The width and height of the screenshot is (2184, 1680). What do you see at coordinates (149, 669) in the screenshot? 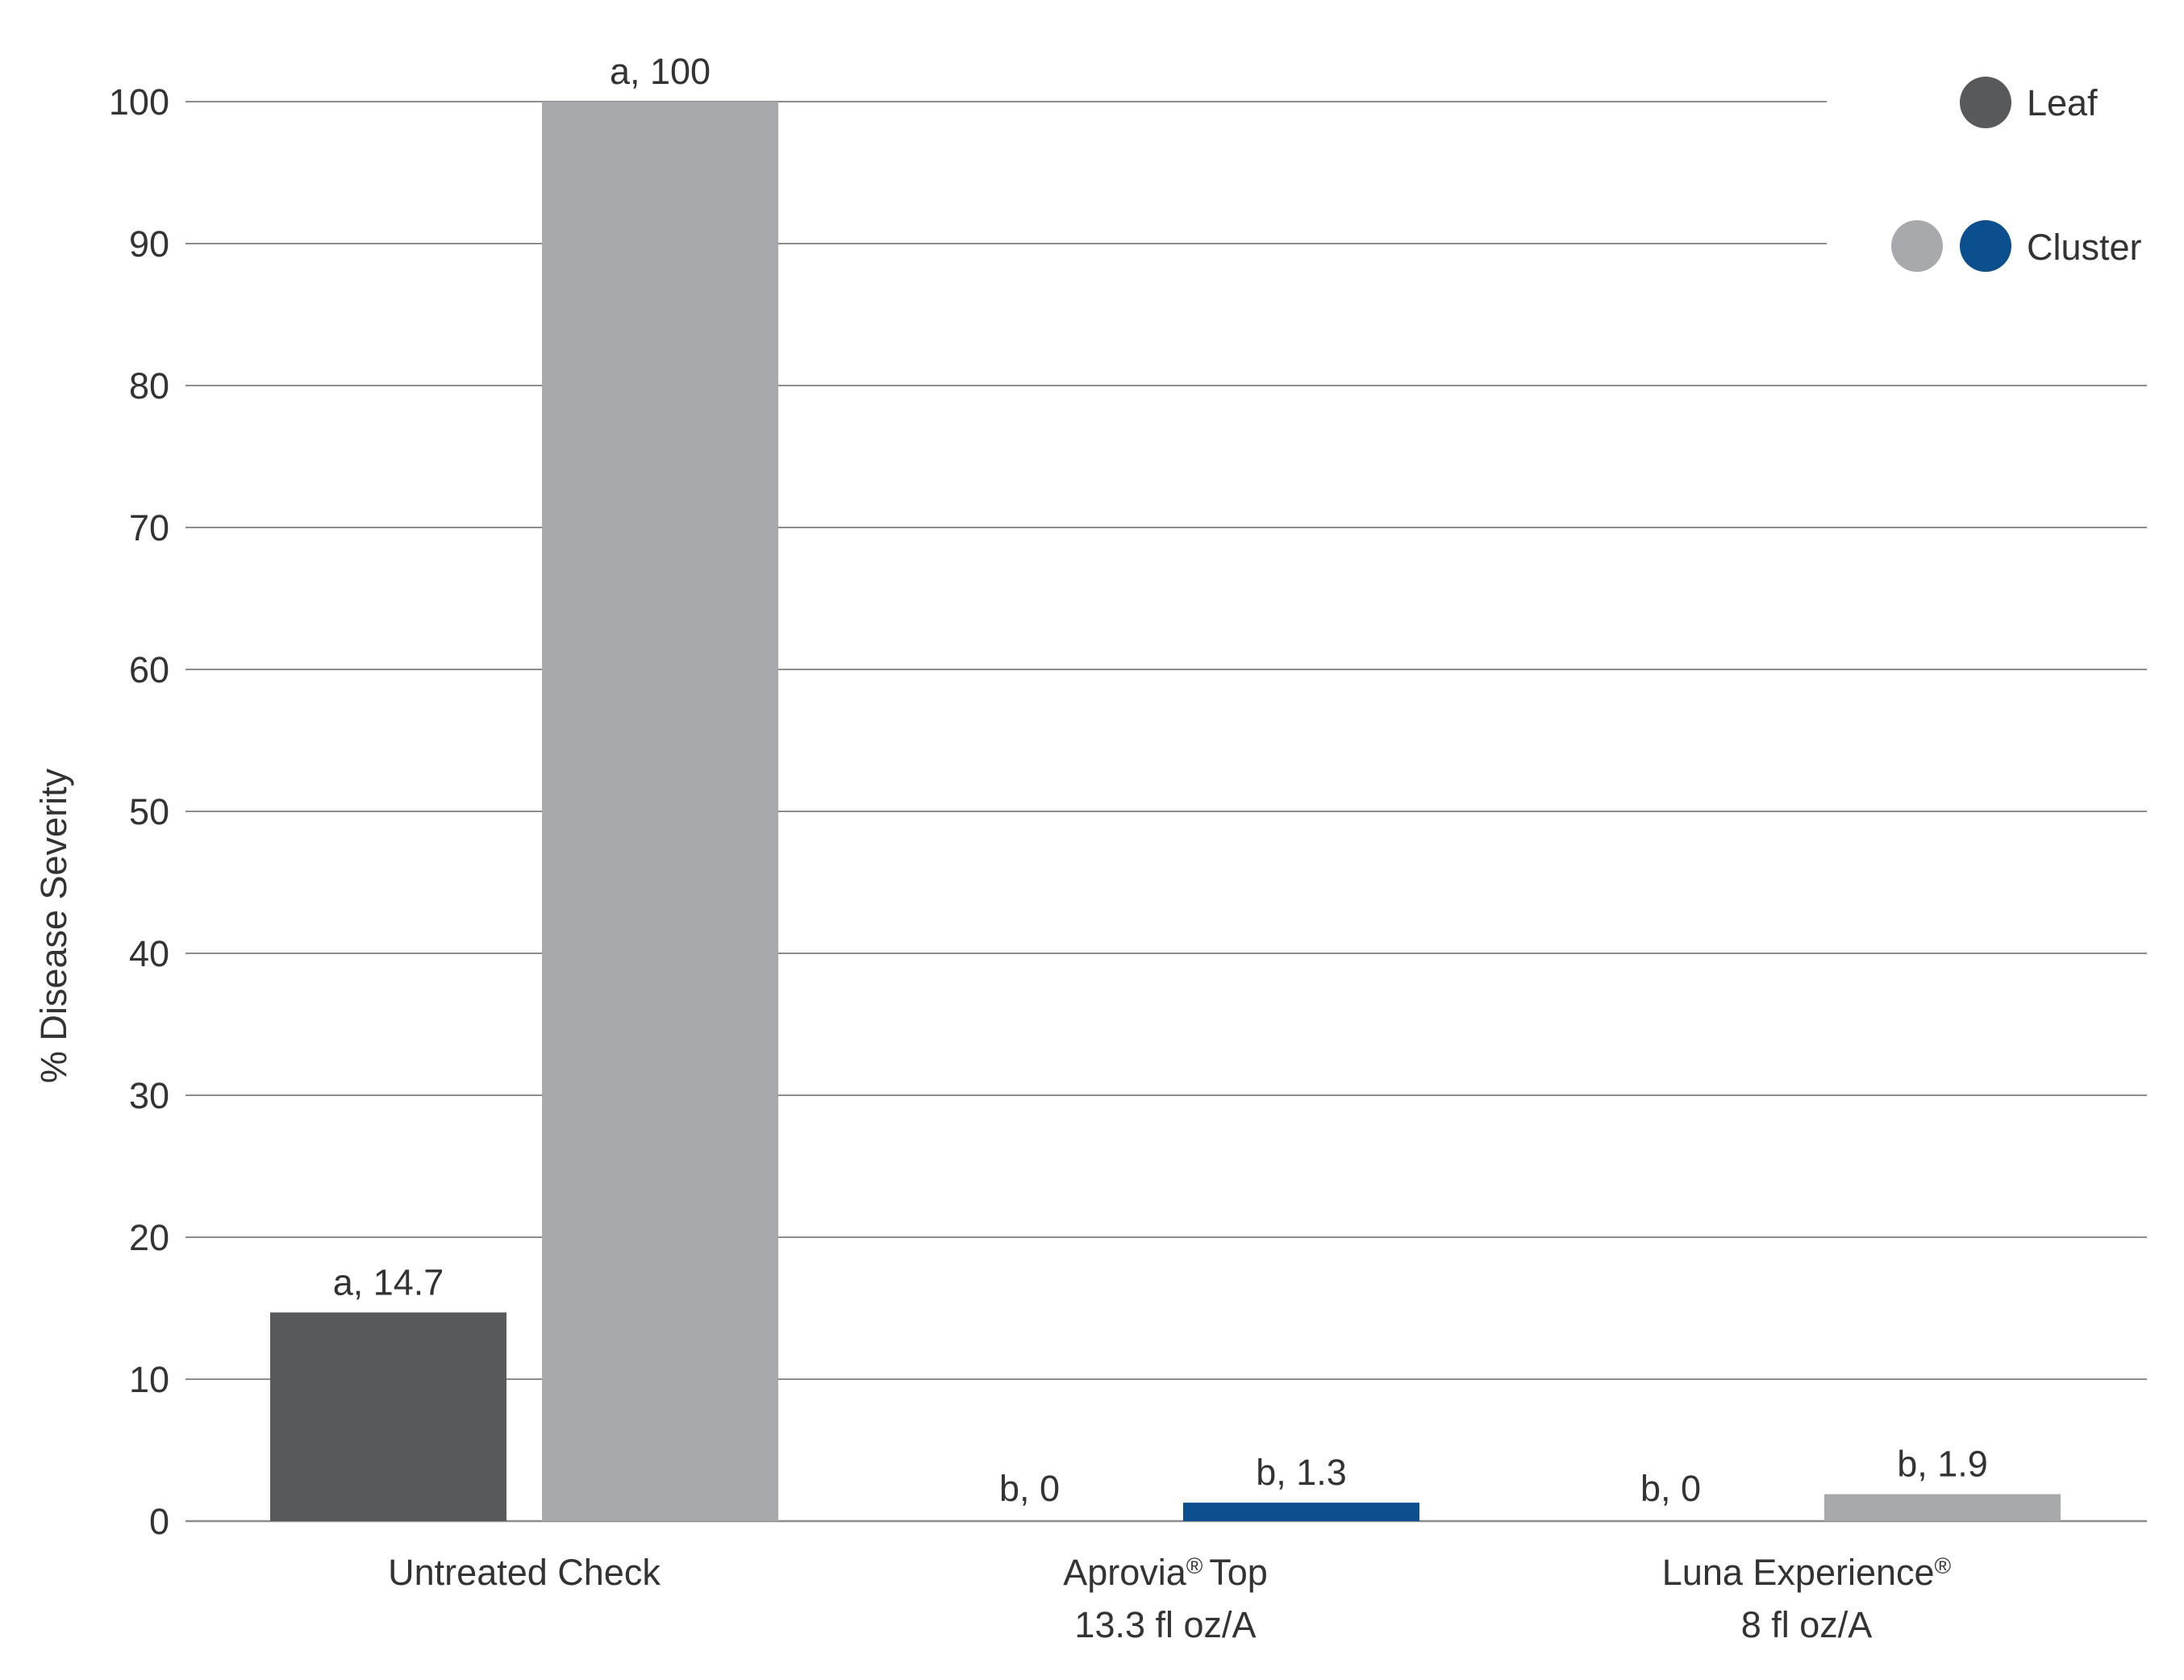
I see `y-tick-label-60: 60` at bounding box center [149, 669].